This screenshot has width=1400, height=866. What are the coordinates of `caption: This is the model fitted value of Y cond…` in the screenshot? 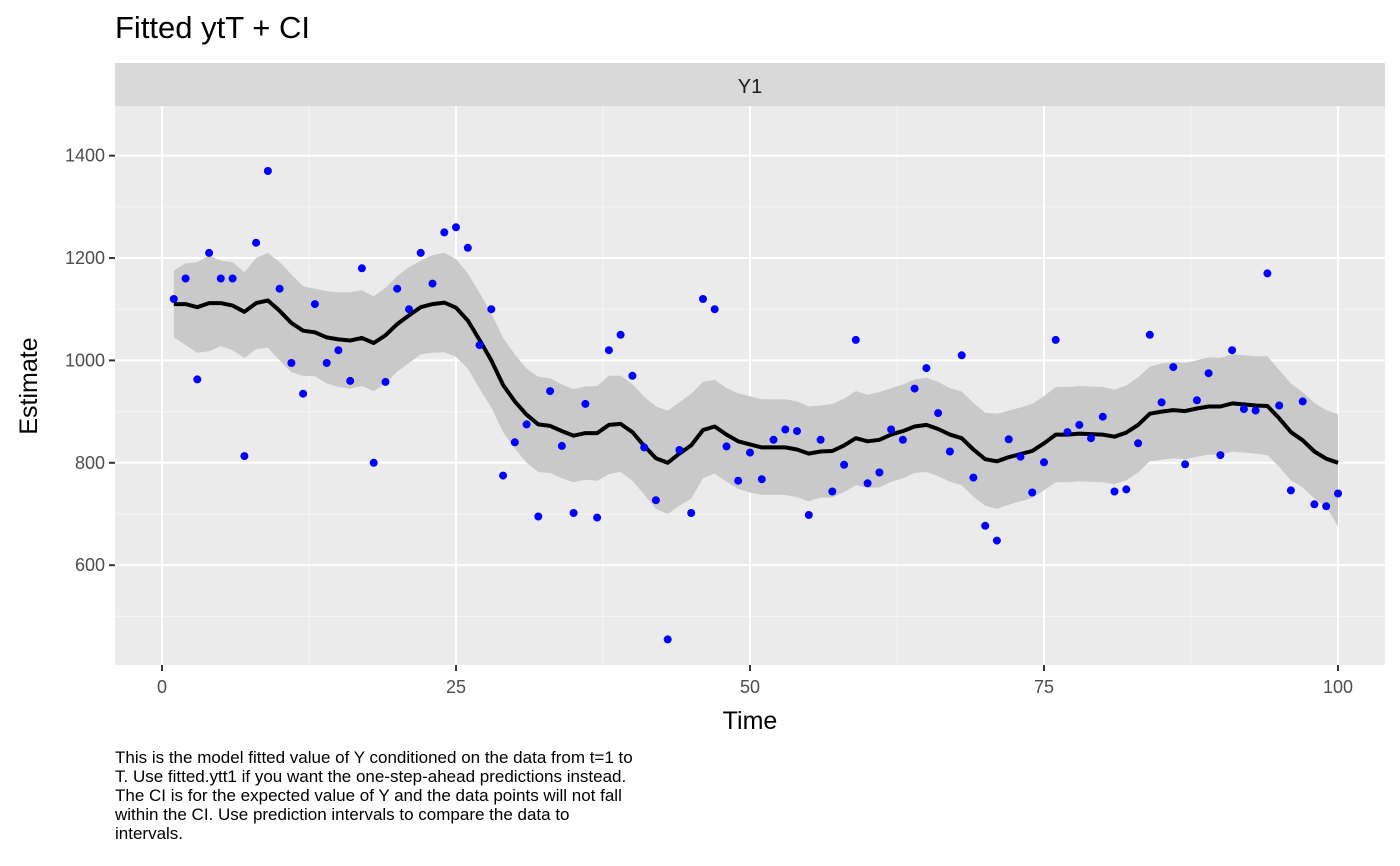 It's located at (435, 795).